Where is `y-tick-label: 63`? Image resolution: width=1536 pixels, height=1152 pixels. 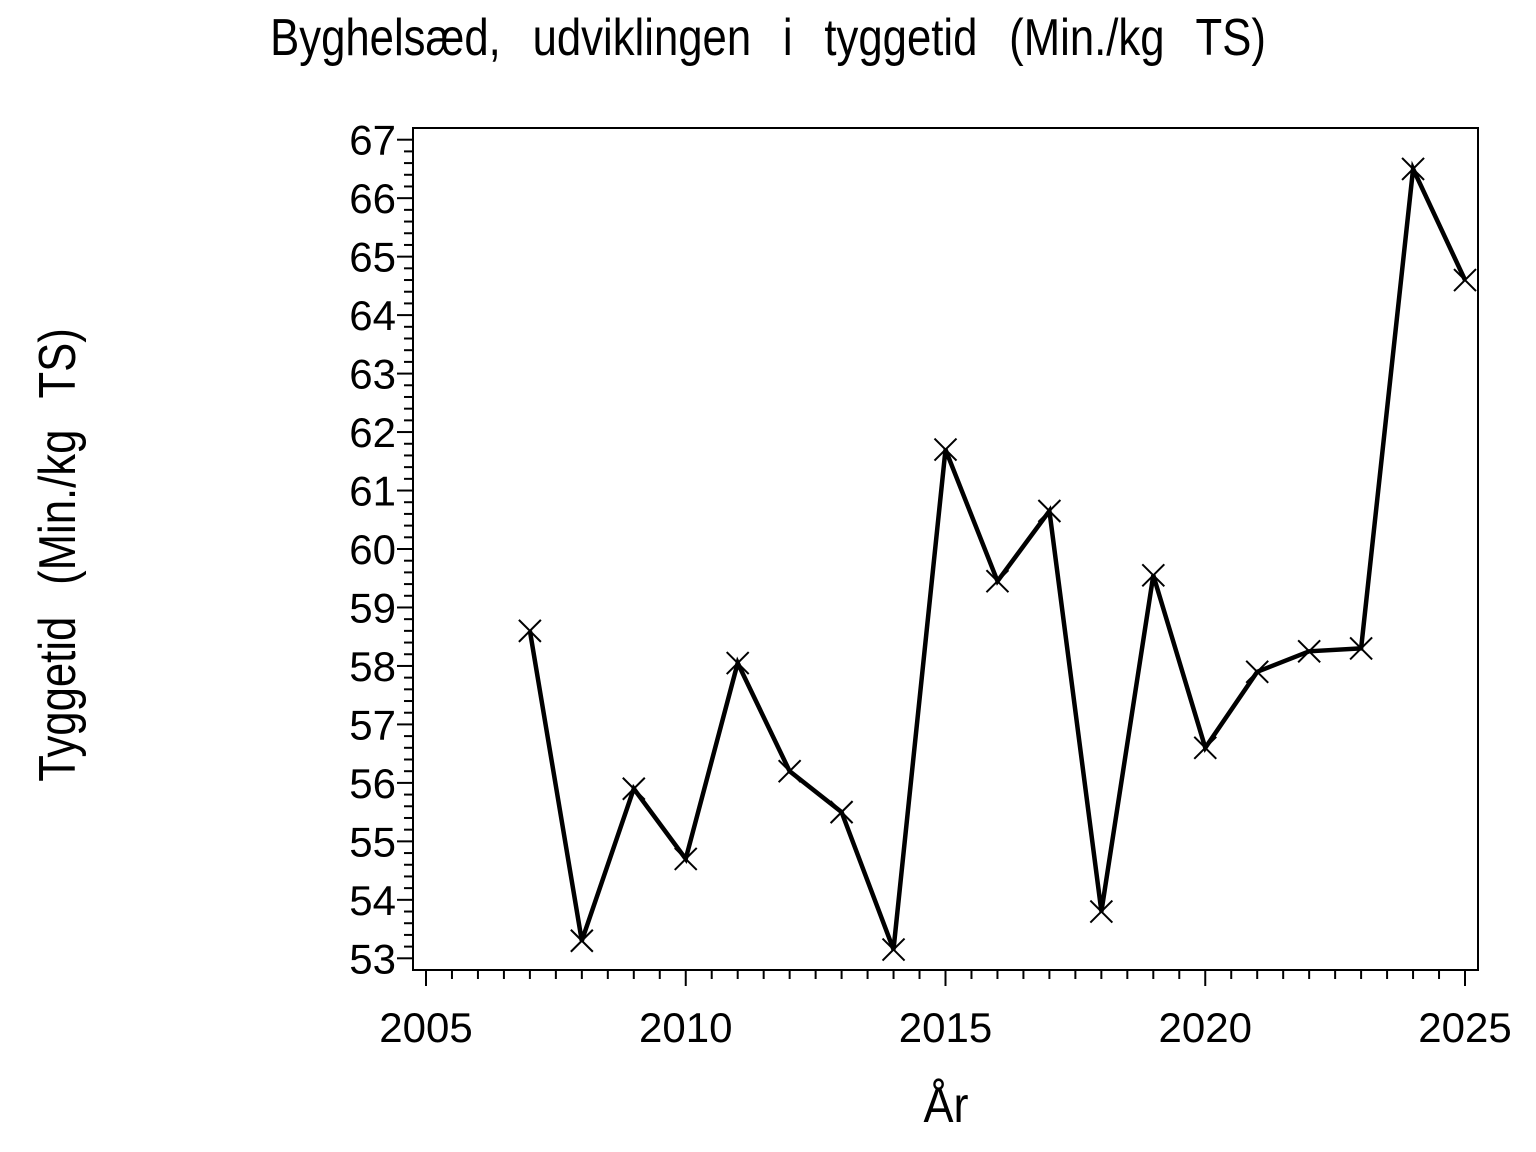 y-tick-label: 63 is located at coordinates (372, 374).